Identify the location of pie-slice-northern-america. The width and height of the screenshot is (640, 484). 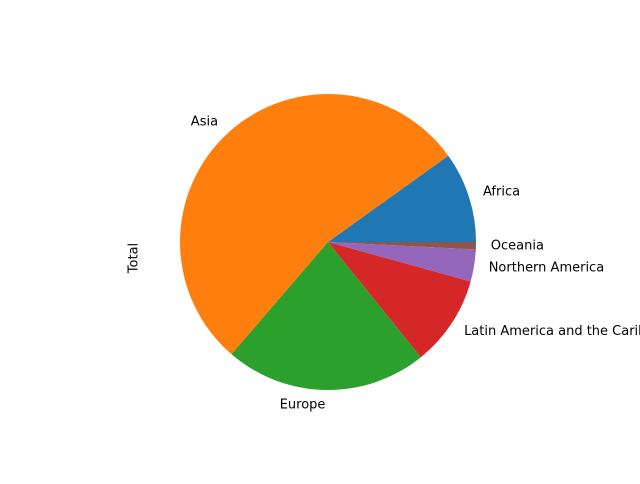
(402, 262).